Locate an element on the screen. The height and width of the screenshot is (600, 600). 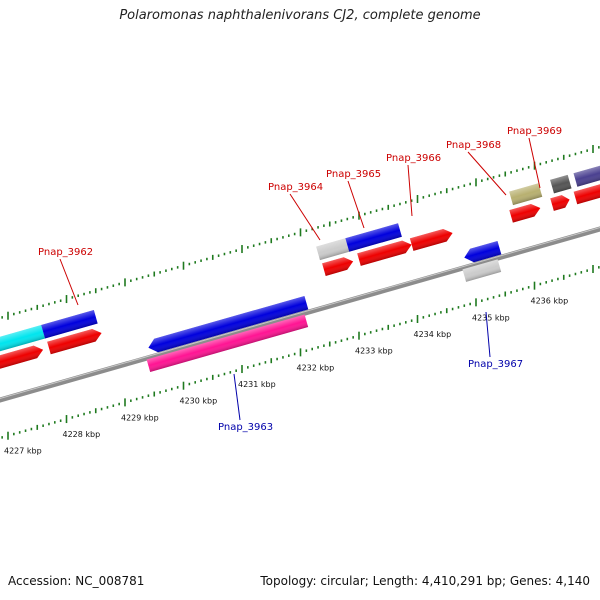
gene-label-pnap-3966: Pnap_3966 is located at coordinates (413, 158).